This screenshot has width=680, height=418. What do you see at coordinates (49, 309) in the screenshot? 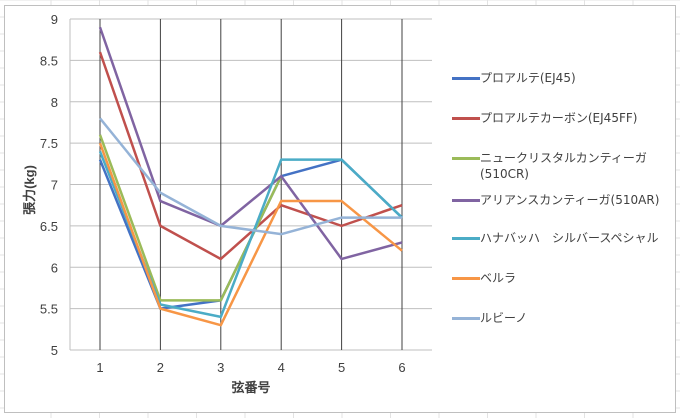
I see `y-tick-label: 5.5` at bounding box center [49, 309].